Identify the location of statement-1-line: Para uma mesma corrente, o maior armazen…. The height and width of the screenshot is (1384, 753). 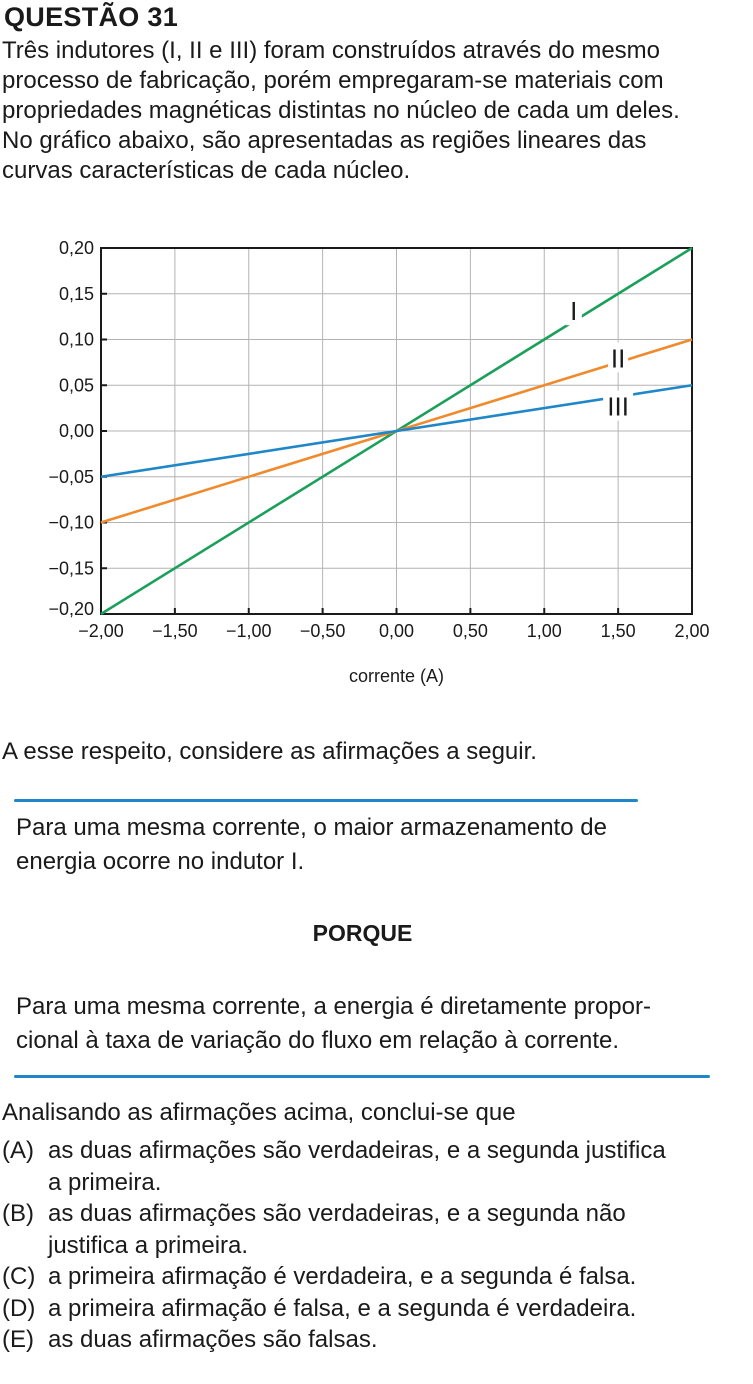
(311, 827).